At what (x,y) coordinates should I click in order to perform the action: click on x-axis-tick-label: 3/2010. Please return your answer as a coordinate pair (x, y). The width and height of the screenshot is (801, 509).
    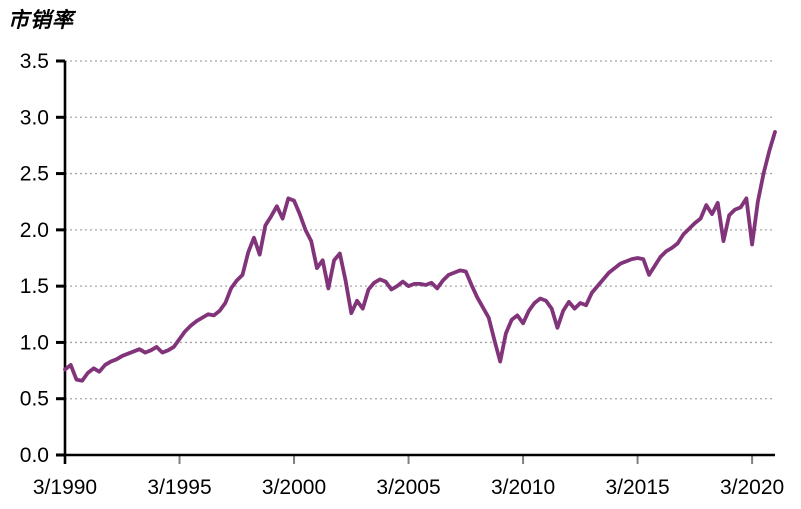
    Looking at the image, I should click on (523, 487).